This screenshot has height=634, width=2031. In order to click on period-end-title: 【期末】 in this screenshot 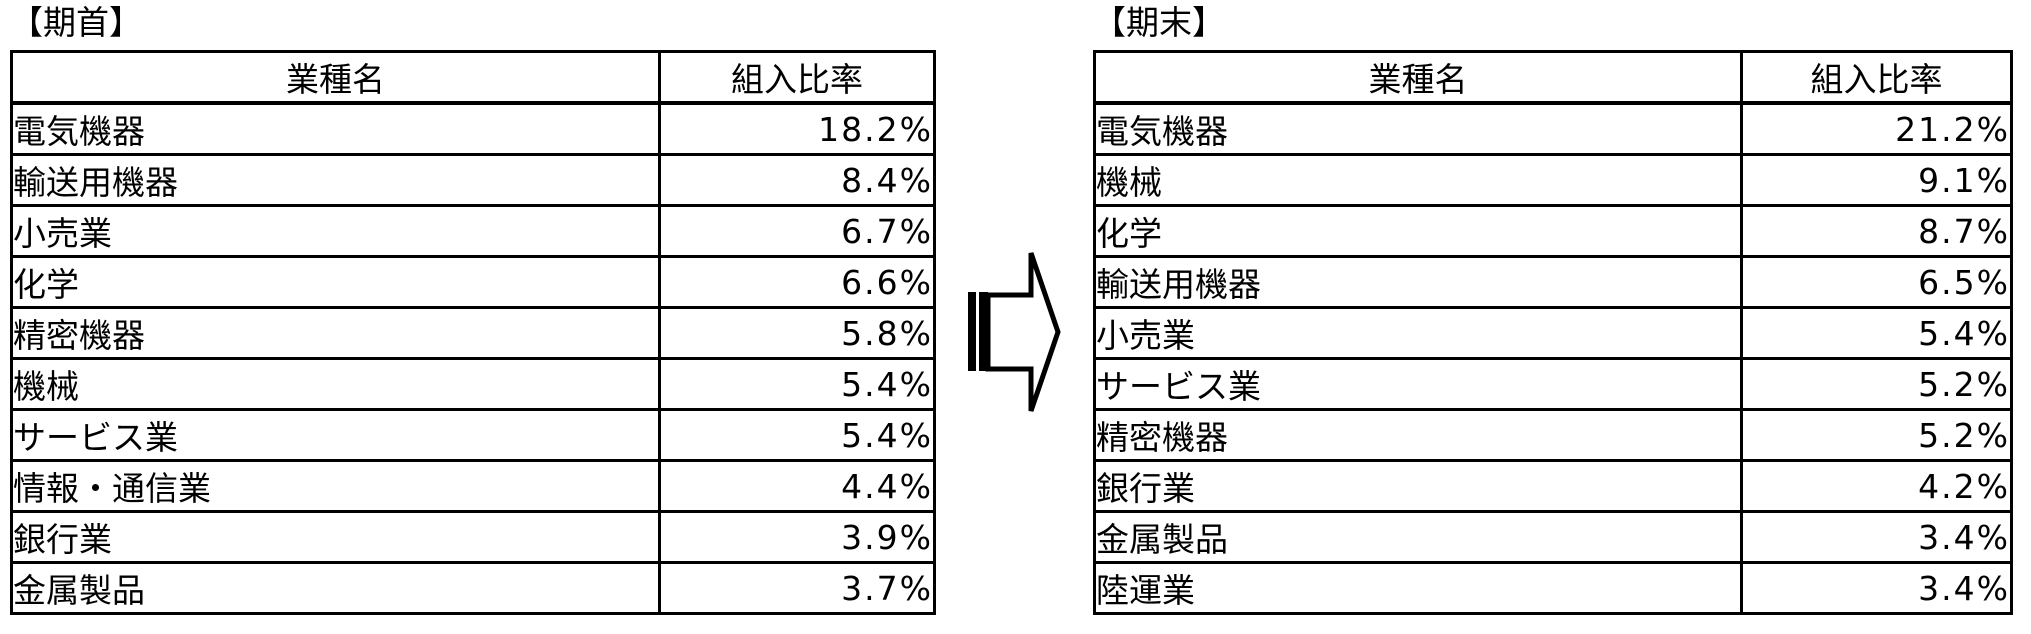, I will do `click(1159, 22)`.